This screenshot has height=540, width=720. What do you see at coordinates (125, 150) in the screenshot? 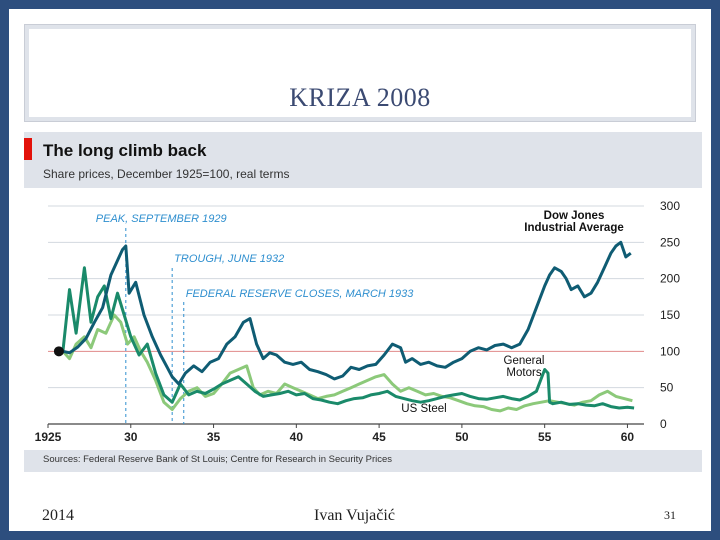
I see `chart-title: The long climb back` at bounding box center [125, 150].